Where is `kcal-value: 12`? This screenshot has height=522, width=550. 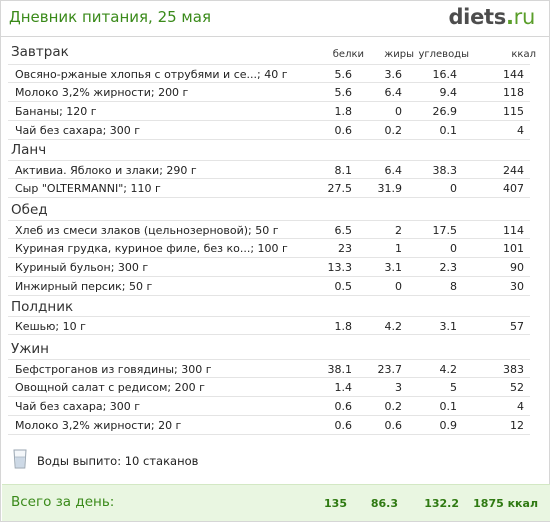
kcal-value: 12 is located at coordinates (517, 425).